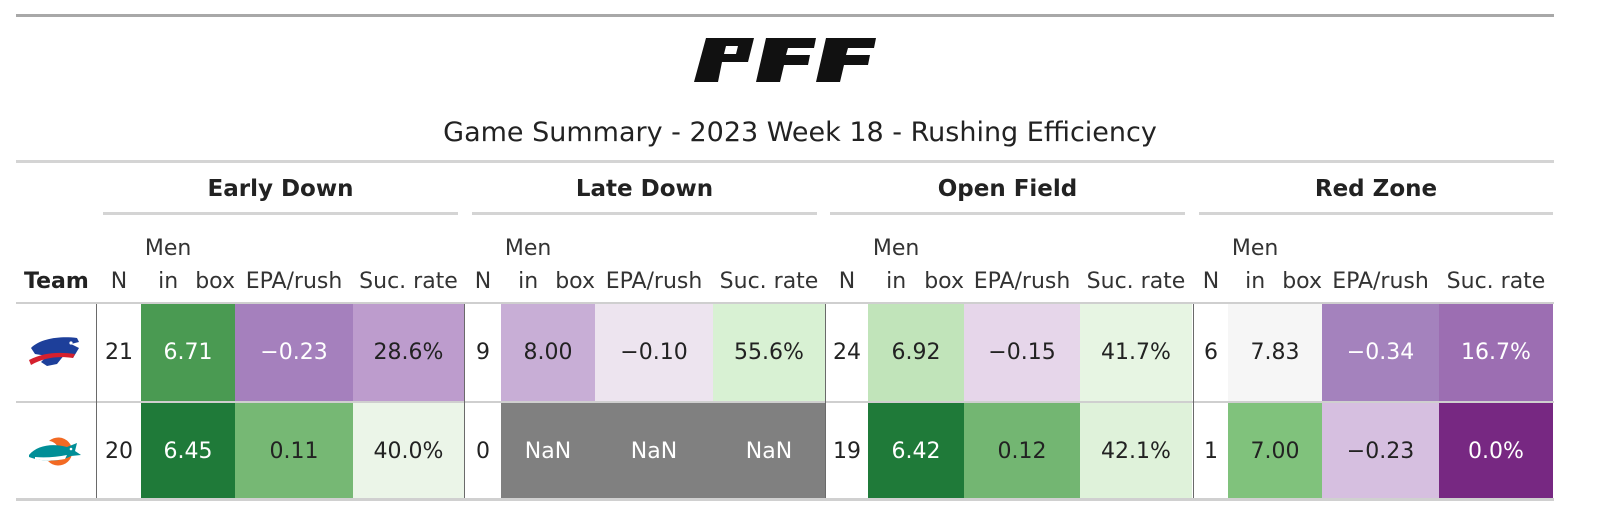 This screenshot has width=1600, height=528. Describe the element at coordinates (56, 281) in the screenshot. I see `column-header-team: Team` at that location.